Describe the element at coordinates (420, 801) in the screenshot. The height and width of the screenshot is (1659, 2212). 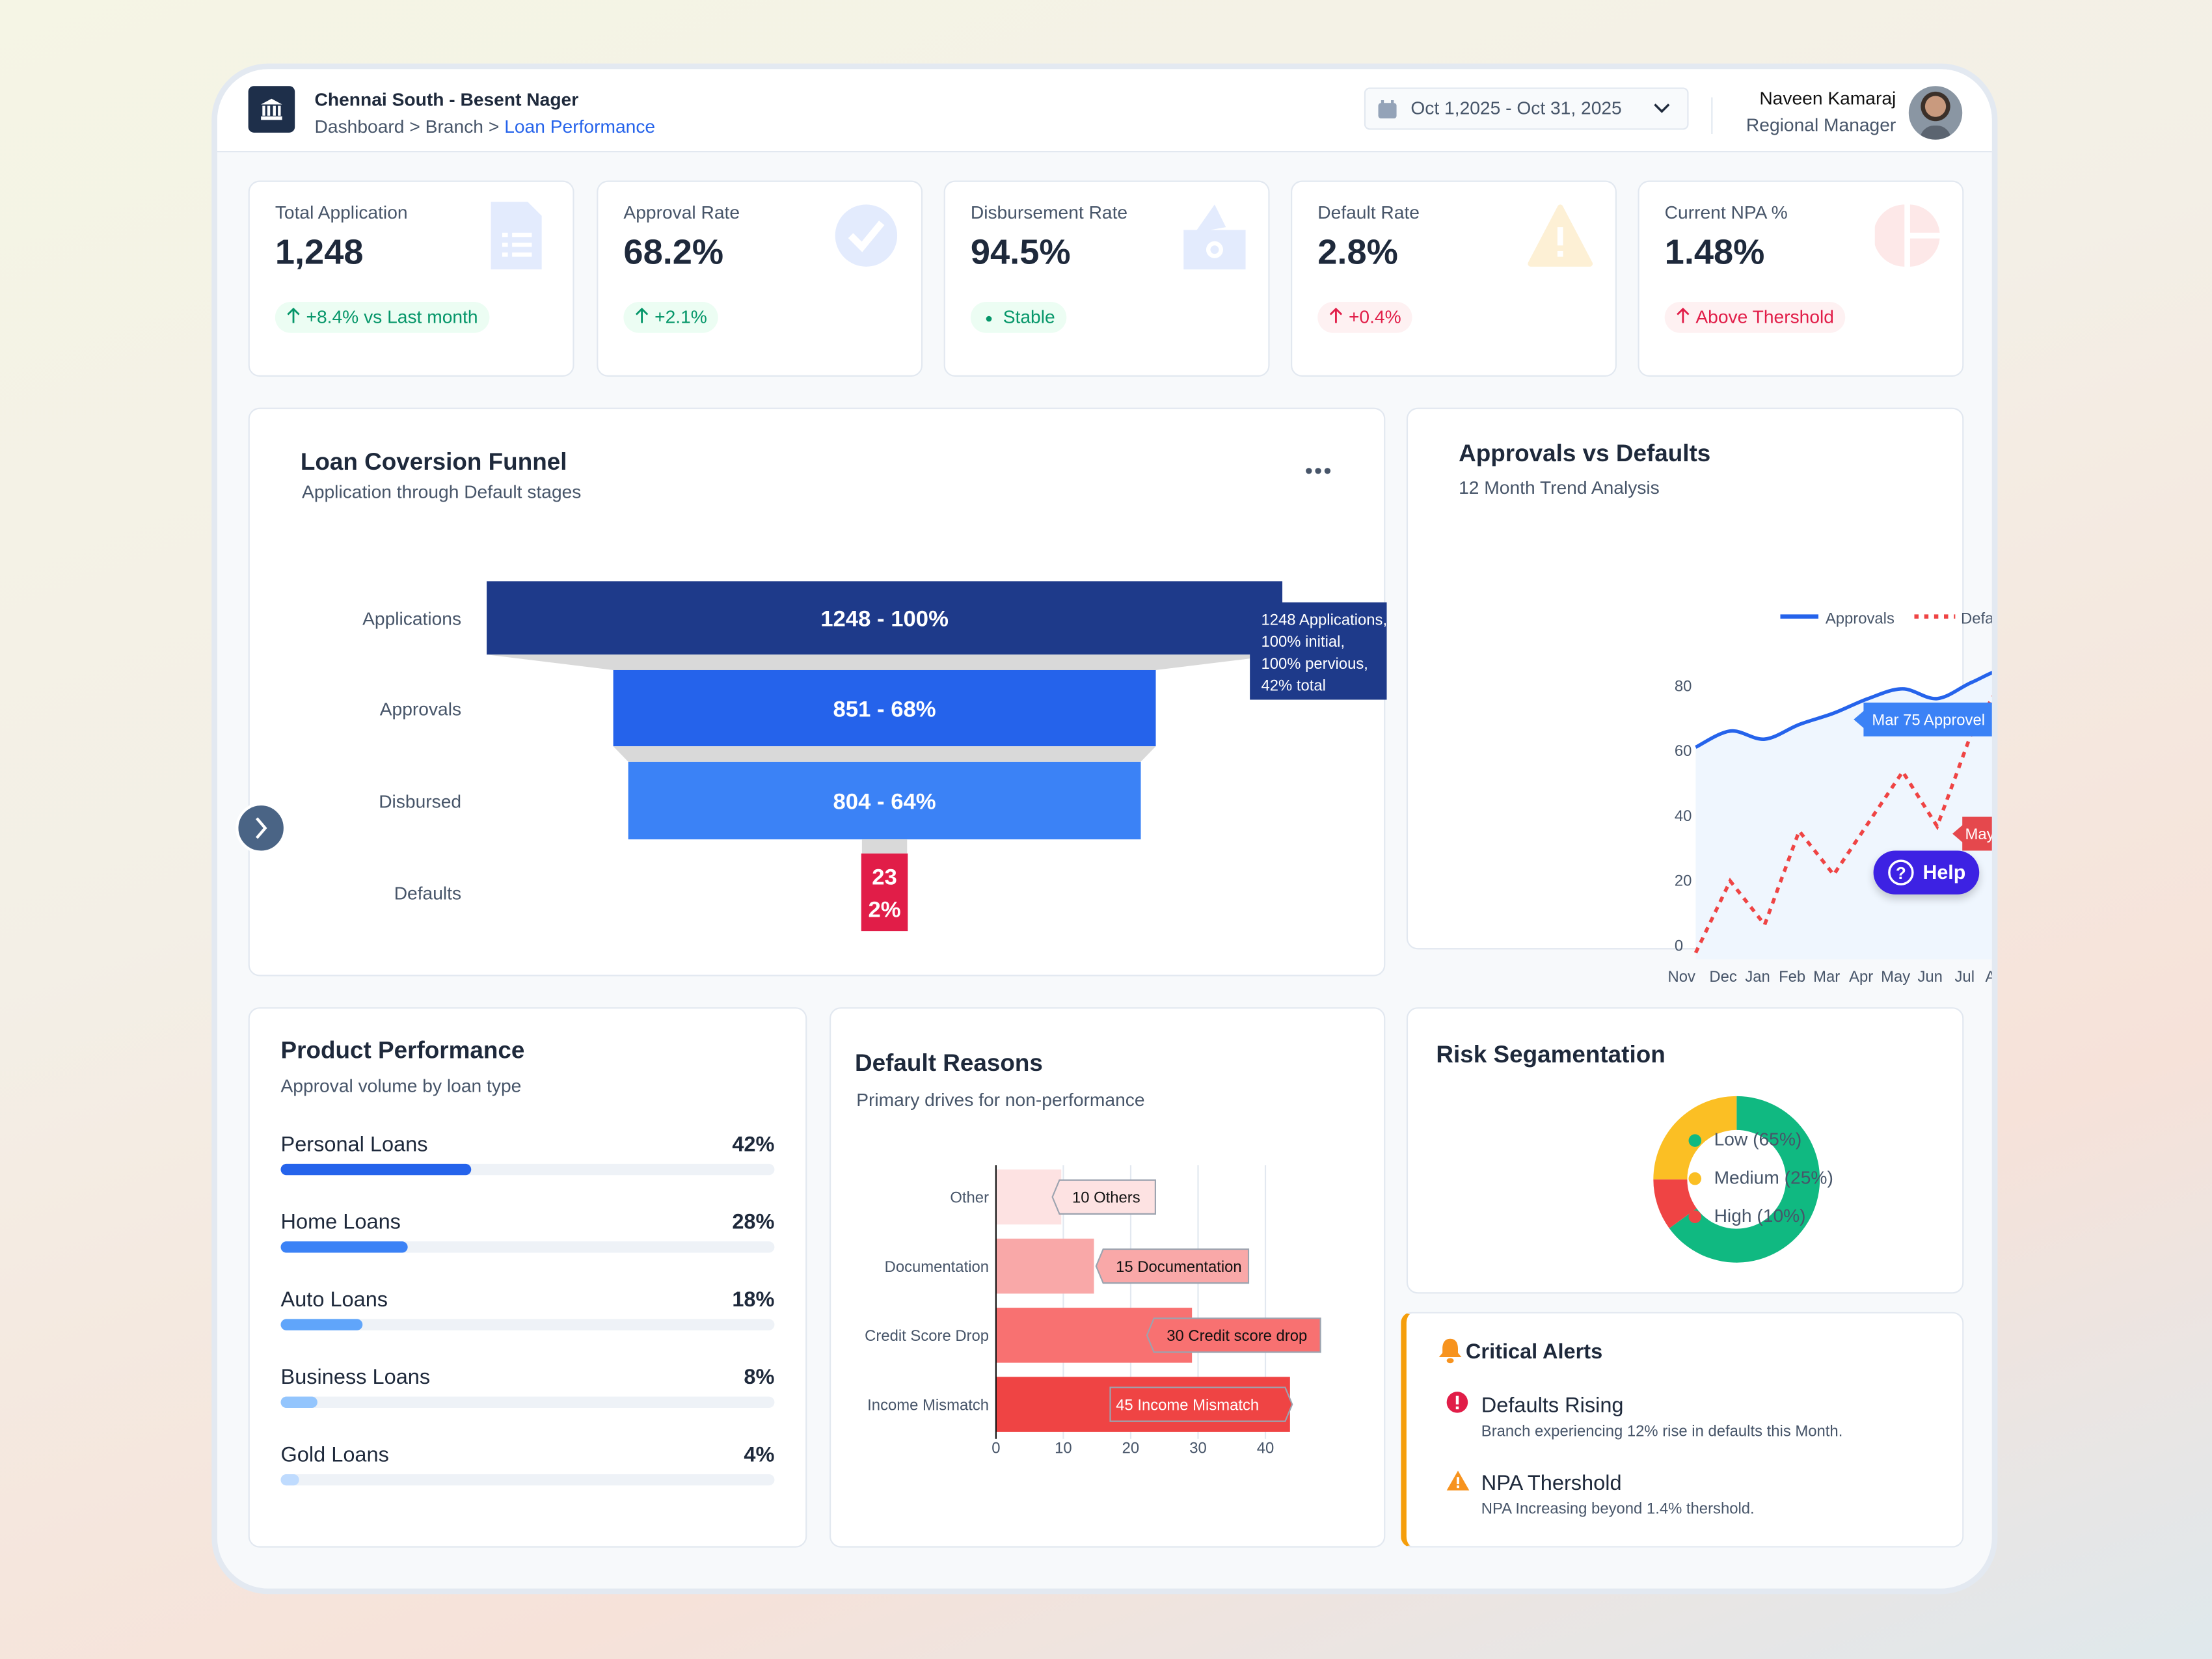
I see `funnel-stage-label: Disbursed` at that location.